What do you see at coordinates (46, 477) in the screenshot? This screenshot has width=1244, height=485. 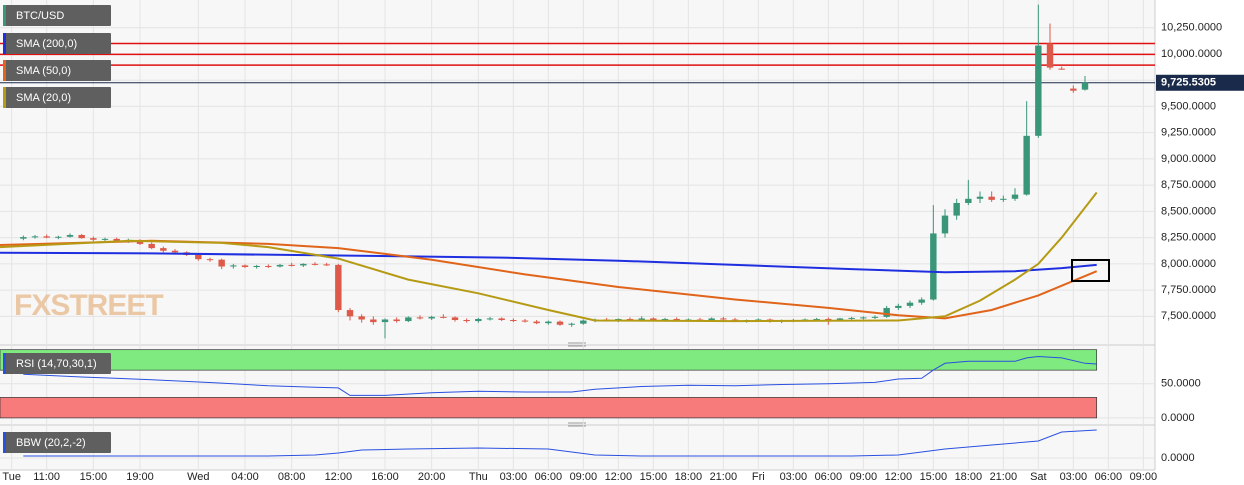 I see `x-tick-label: 11:00` at bounding box center [46, 477].